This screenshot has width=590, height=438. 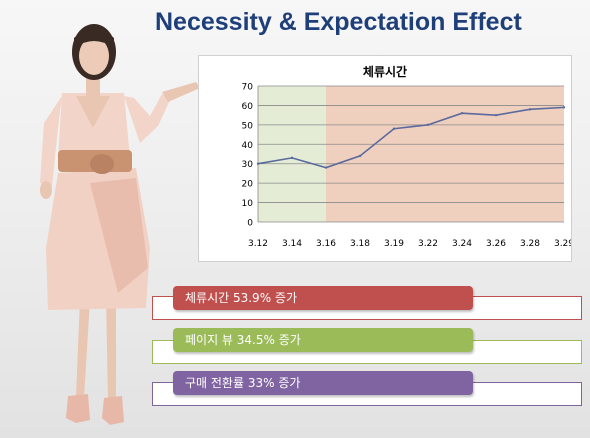 What do you see at coordinates (323, 340) in the screenshot?
I see `stat-bar-page-views: 페이지 뷰 34.5% 증가` at bounding box center [323, 340].